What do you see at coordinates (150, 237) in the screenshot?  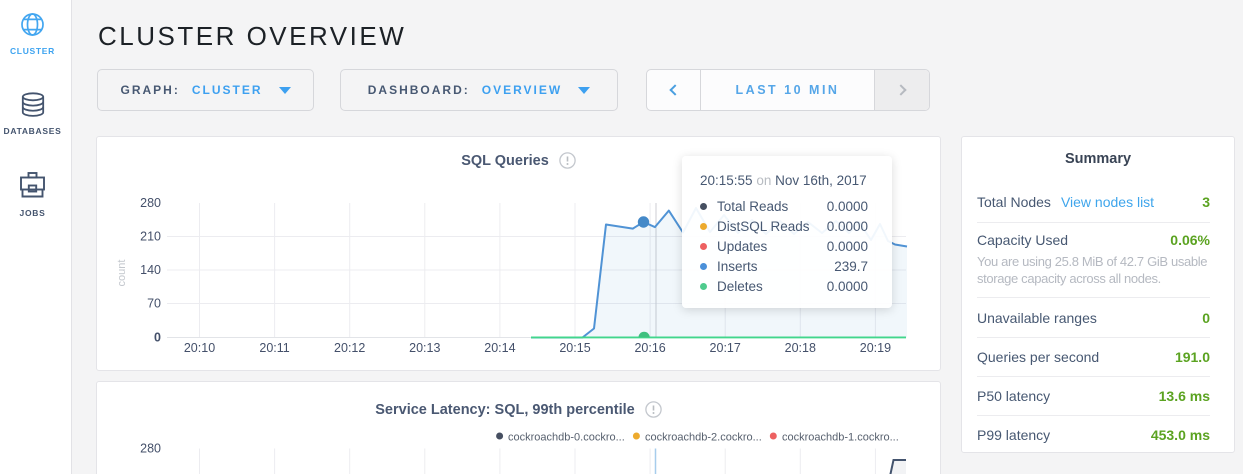 I see `svg-text: 210` at bounding box center [150, 237].